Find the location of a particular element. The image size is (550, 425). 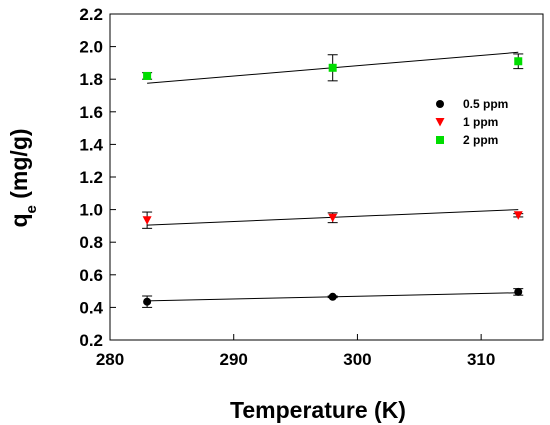

x-ticks is located at coordinates (295, 337).